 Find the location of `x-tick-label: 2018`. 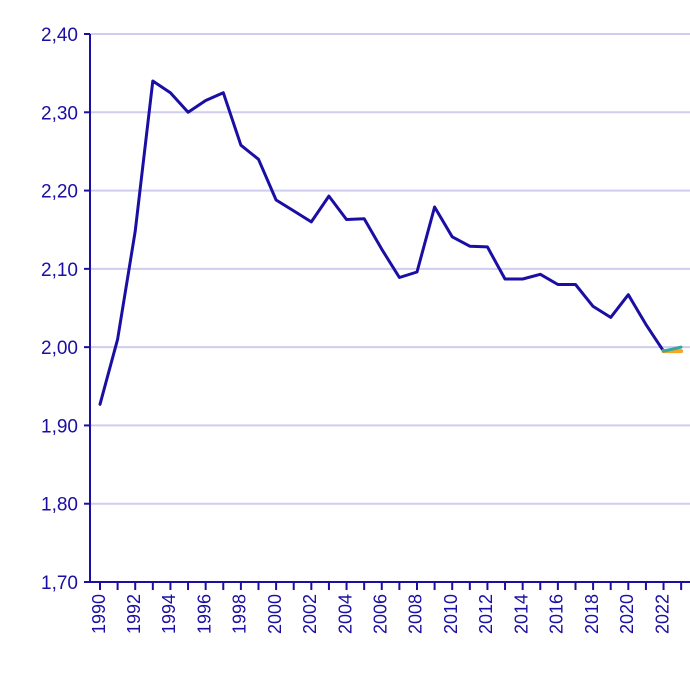

x-tick-label: 2018 is located at coordinates (592, 614).